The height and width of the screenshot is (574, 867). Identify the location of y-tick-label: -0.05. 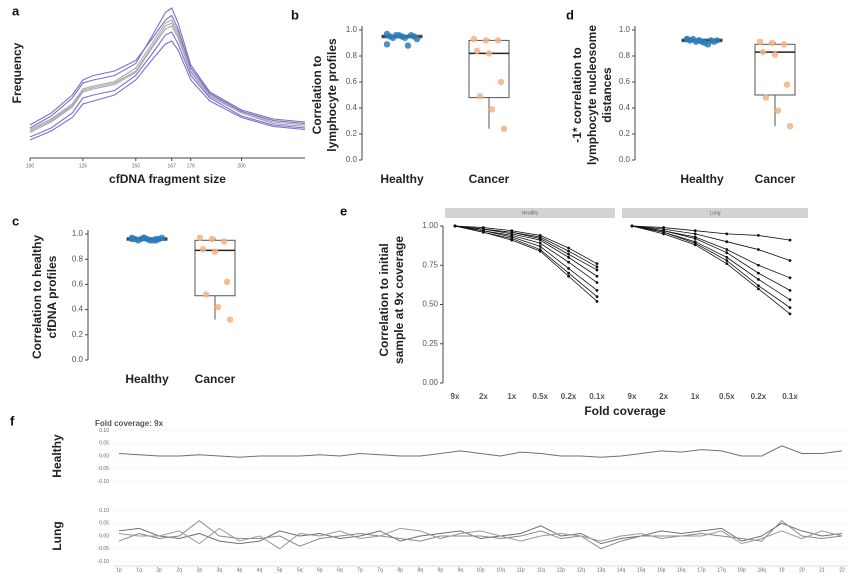
(104, 549).